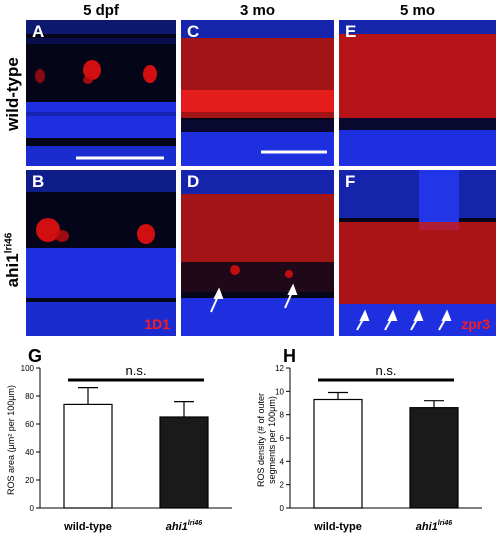  Describe the element at coordinates (279, 391) in the screenshot. I see `h-ytick-label-5: 10` at that location.